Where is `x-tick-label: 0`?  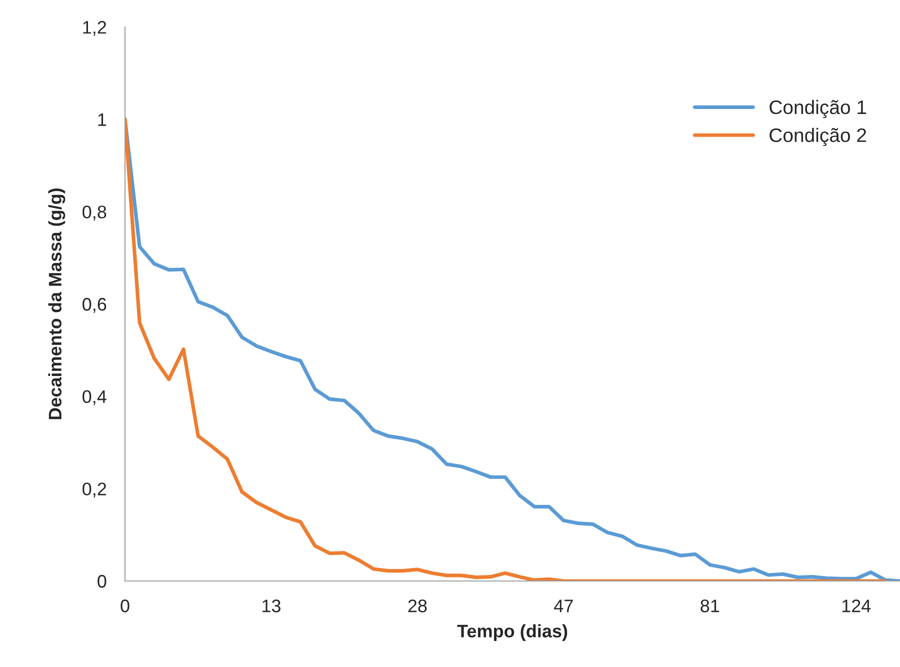 x-tick-label: 0 is located at coordinates (125, 606).